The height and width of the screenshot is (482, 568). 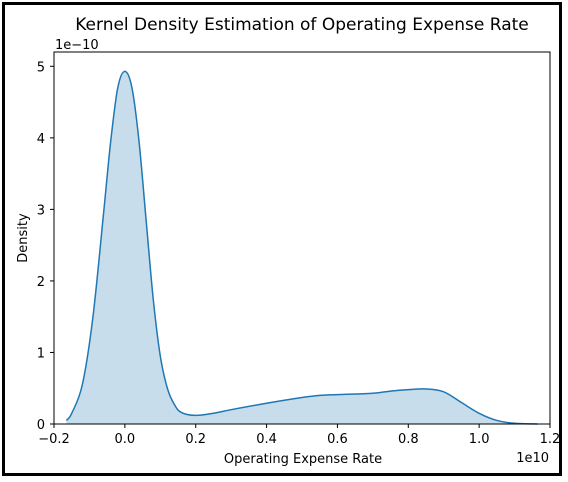 I want to click on y-axis-label: Density, so click(x=23, y=238).